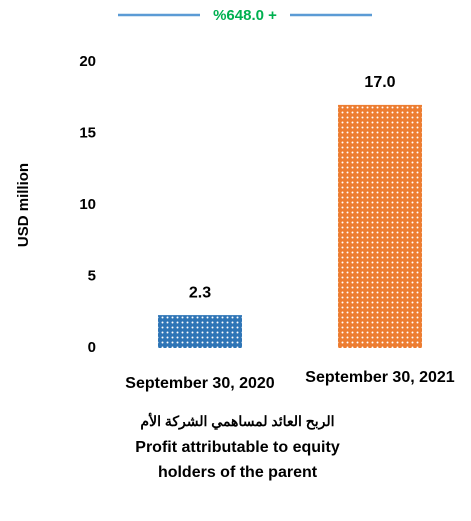 This screenshot has height=521, width=471. What do you see at coordinates (87, 61) in the screenshot?
I see `y-tick-label: 20` at bounding box center [87, 61].